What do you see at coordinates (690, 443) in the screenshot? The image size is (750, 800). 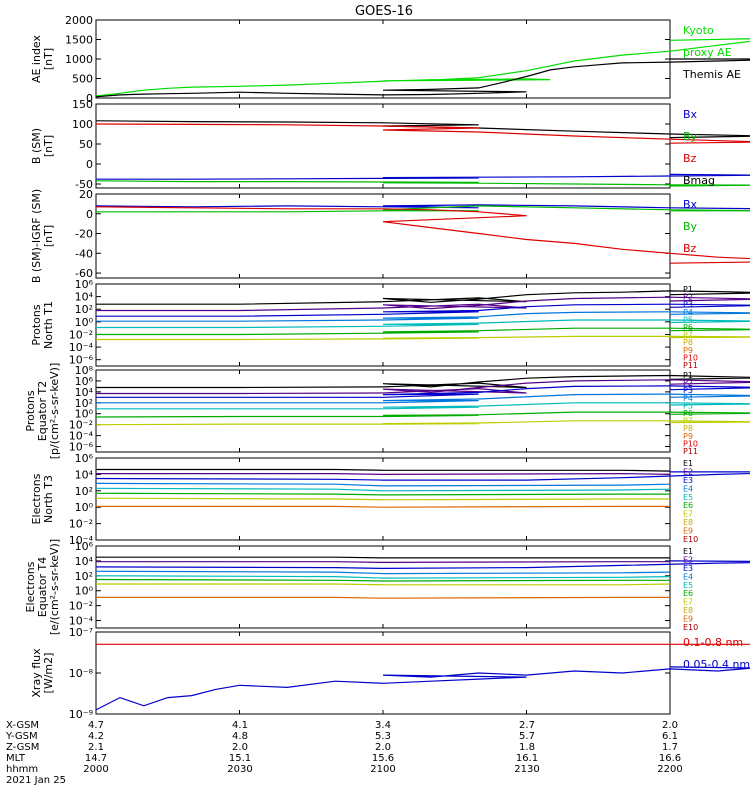 I see `legend-entry: P10` at bounding box center [690, 443].